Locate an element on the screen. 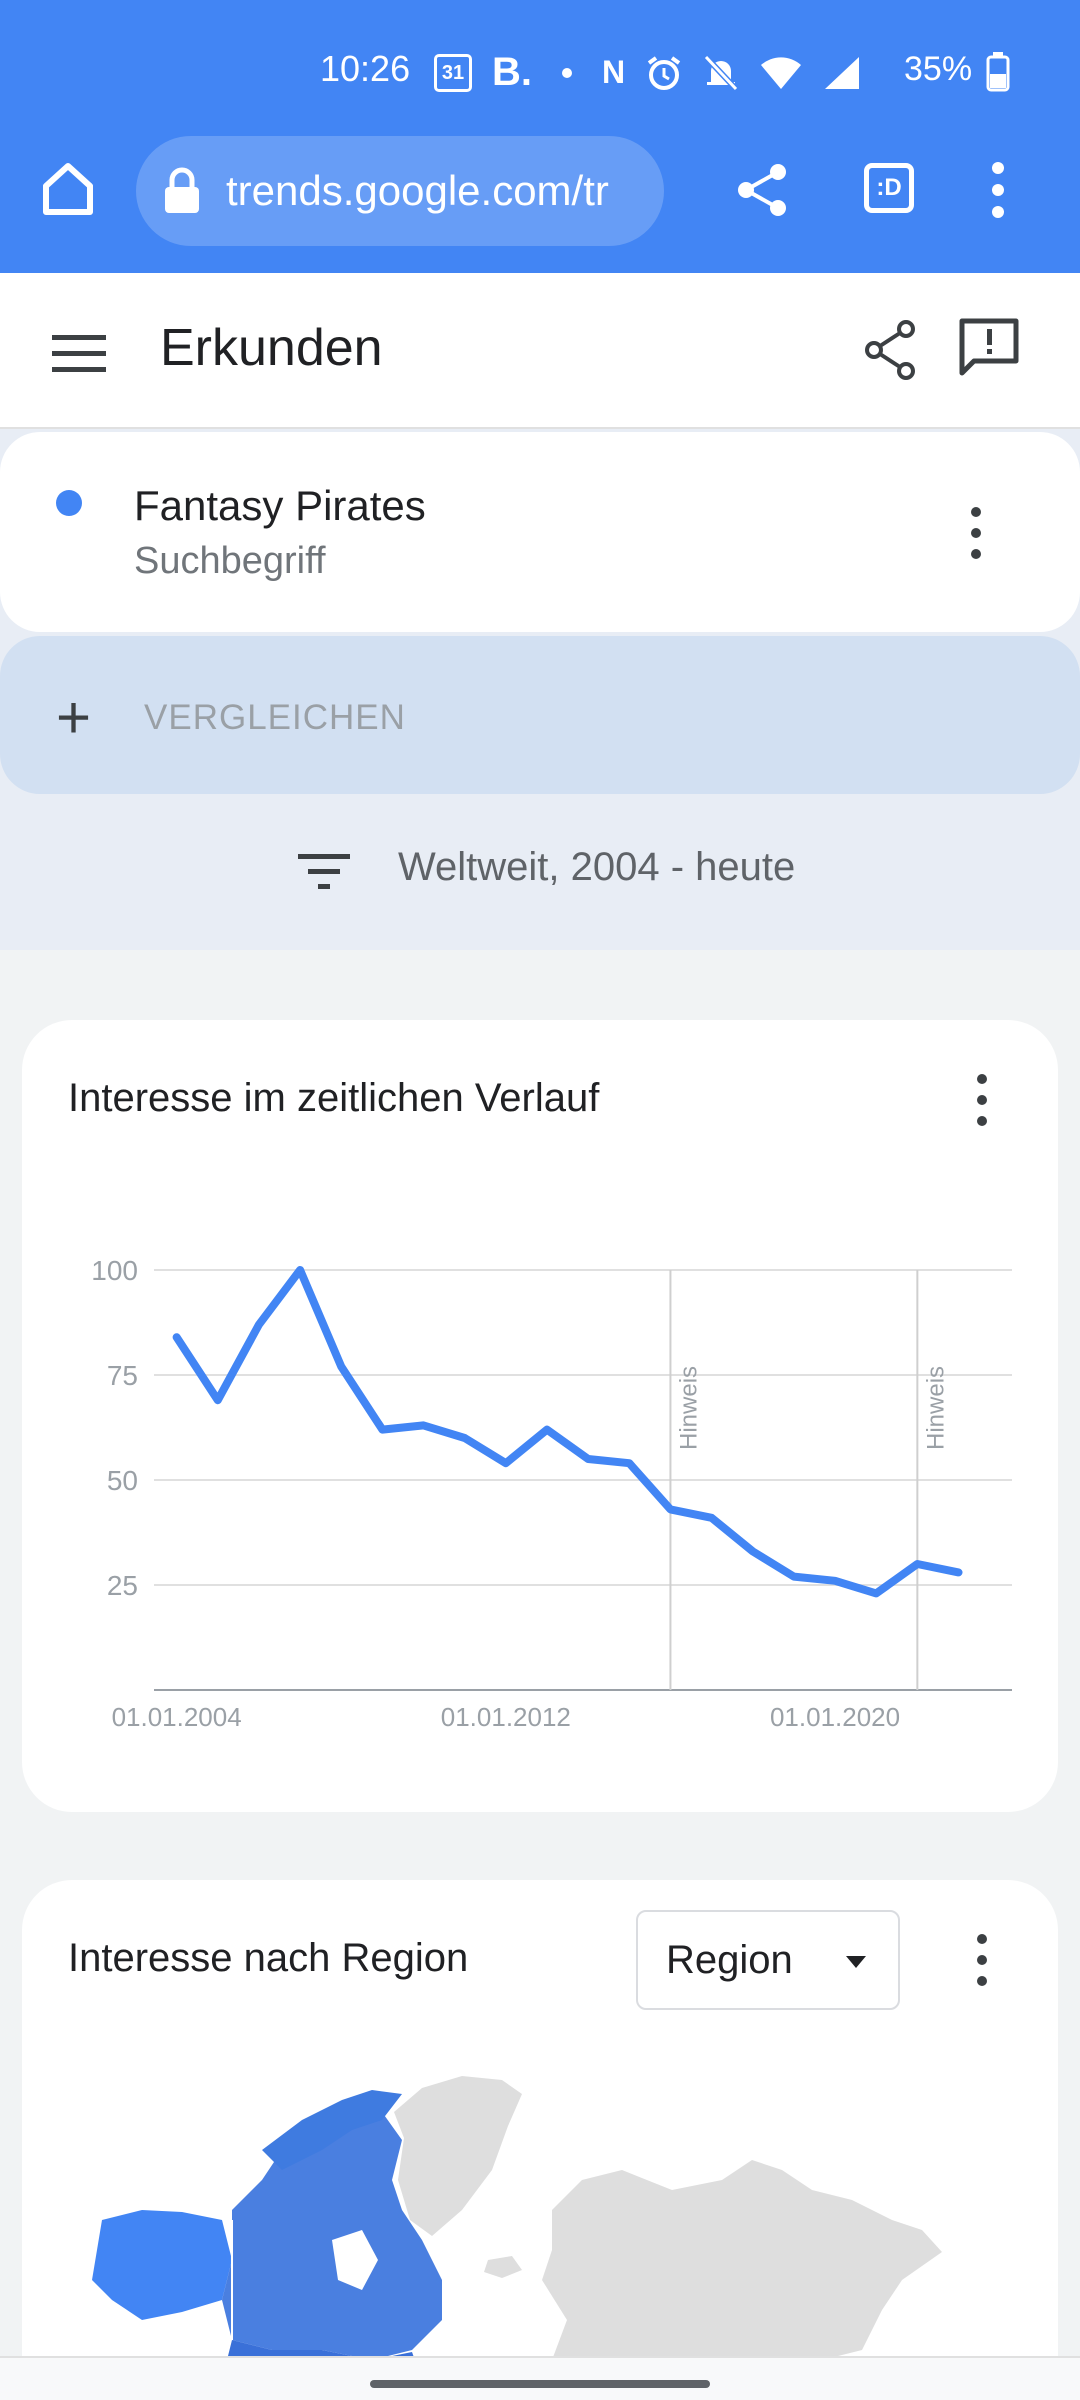 Image resolution: width=1080 pixels, height=2400 pixels. term-type: Suchbegriff is located at coordinates (230, 561).